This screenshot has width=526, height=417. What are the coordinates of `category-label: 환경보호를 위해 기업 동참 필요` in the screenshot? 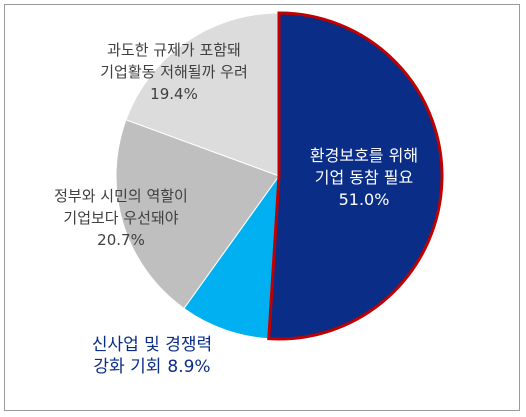 It's located at (364, 166).